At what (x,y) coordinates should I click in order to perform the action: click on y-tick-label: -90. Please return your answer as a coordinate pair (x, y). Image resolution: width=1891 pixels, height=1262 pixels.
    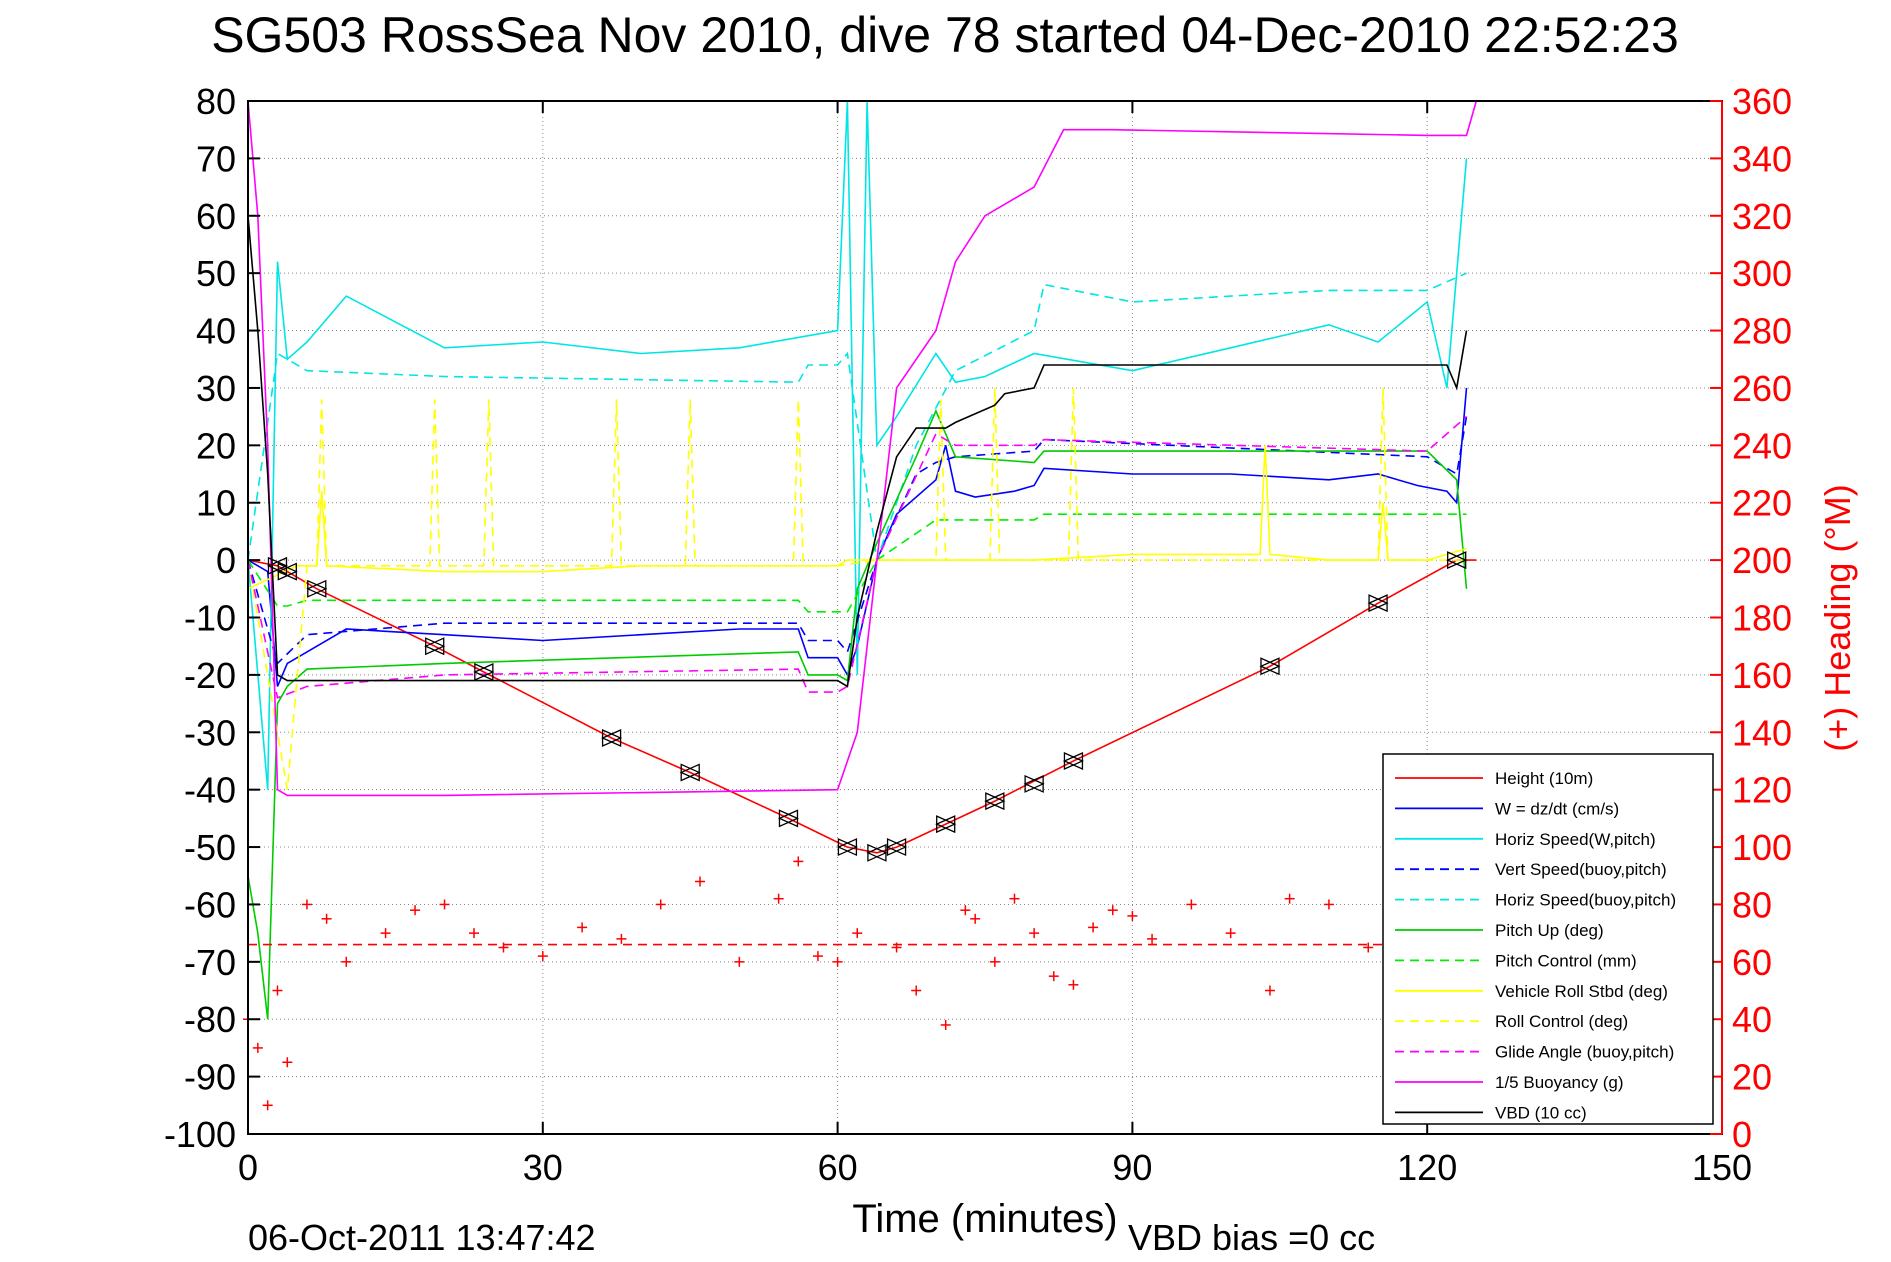
    Looking at the image, I should click on (210, 1077).